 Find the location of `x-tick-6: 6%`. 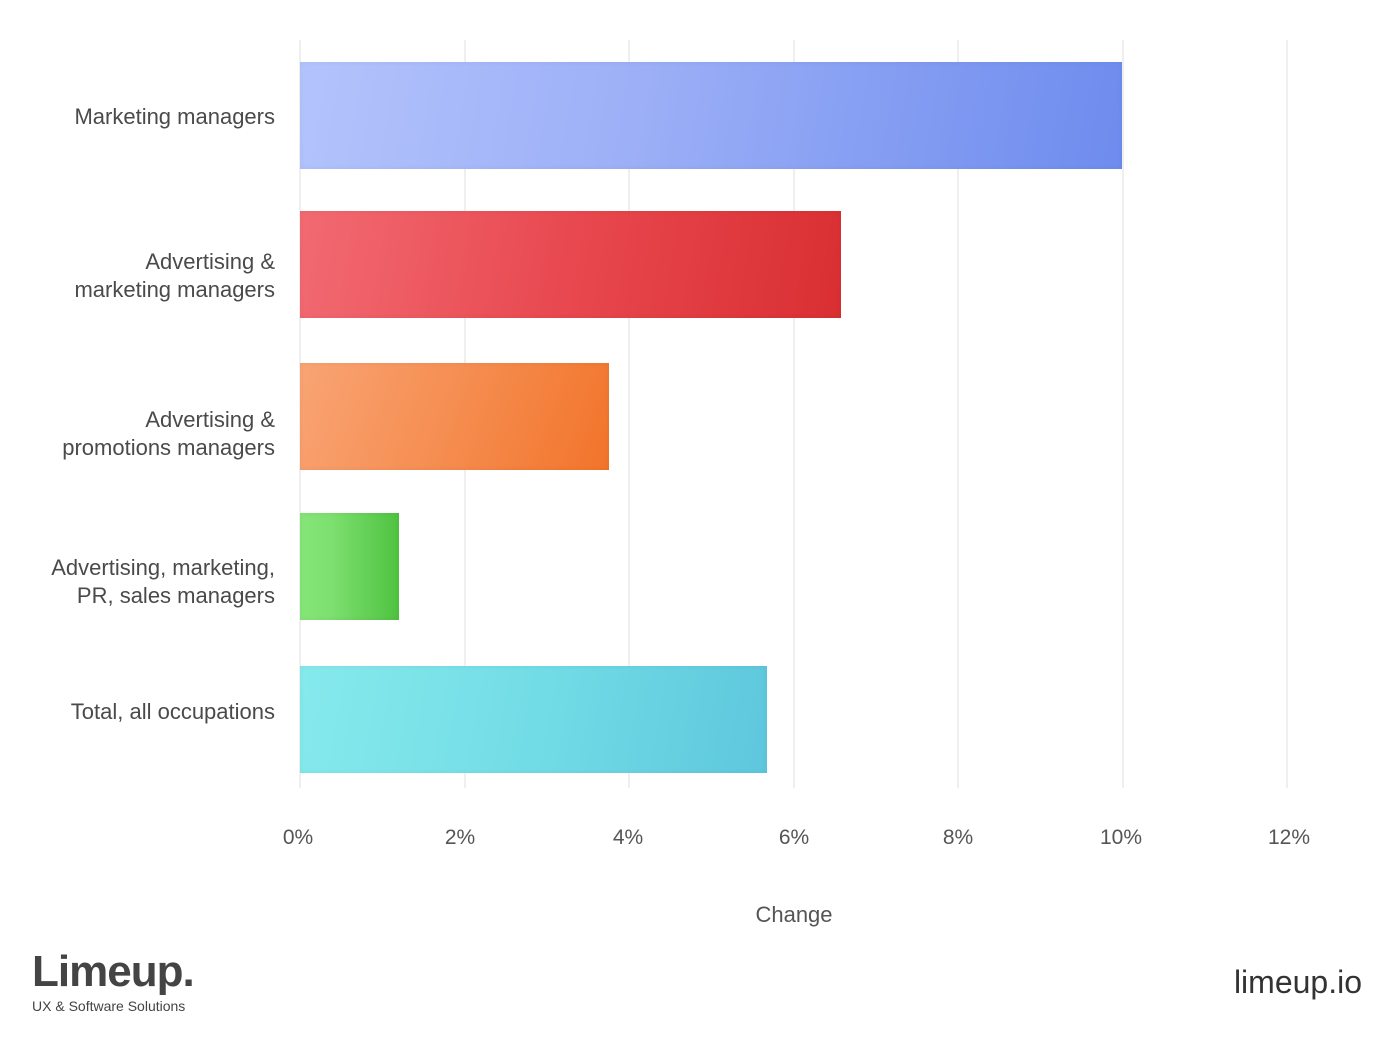

x-tick-6: 6% is located at coordinates (794, 837).